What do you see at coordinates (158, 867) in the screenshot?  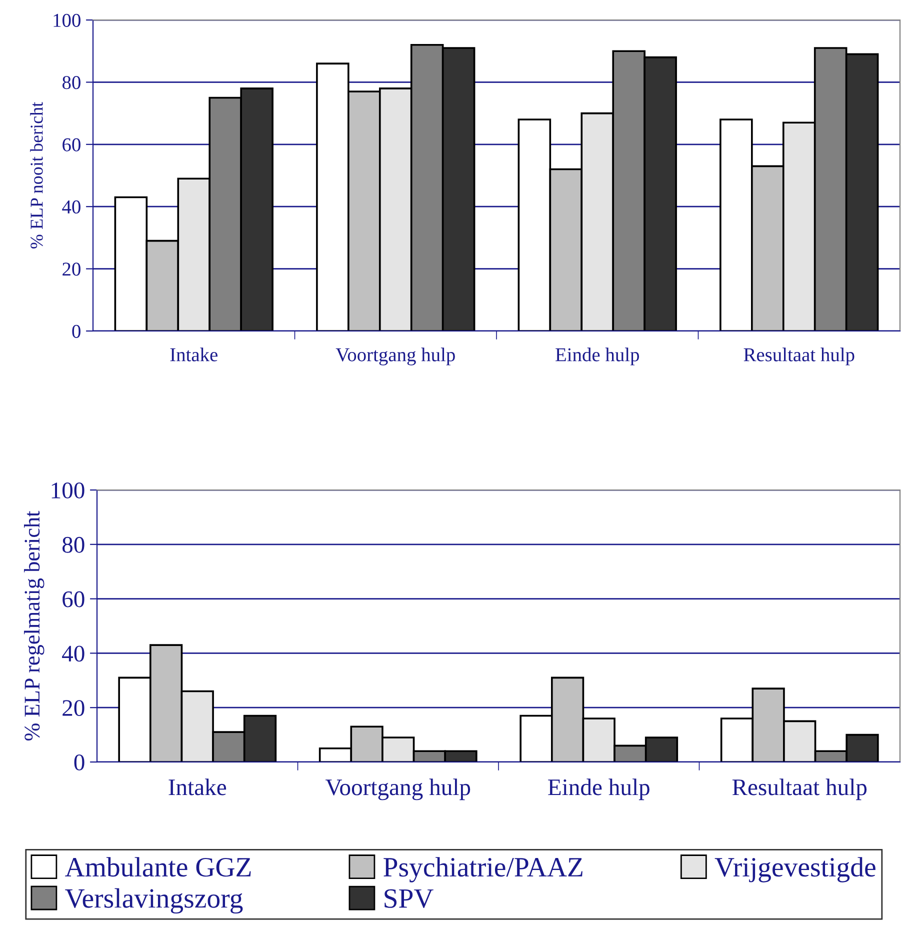 I see `legend-label: Ambulante GGZ` at bounding box center [158, 867].